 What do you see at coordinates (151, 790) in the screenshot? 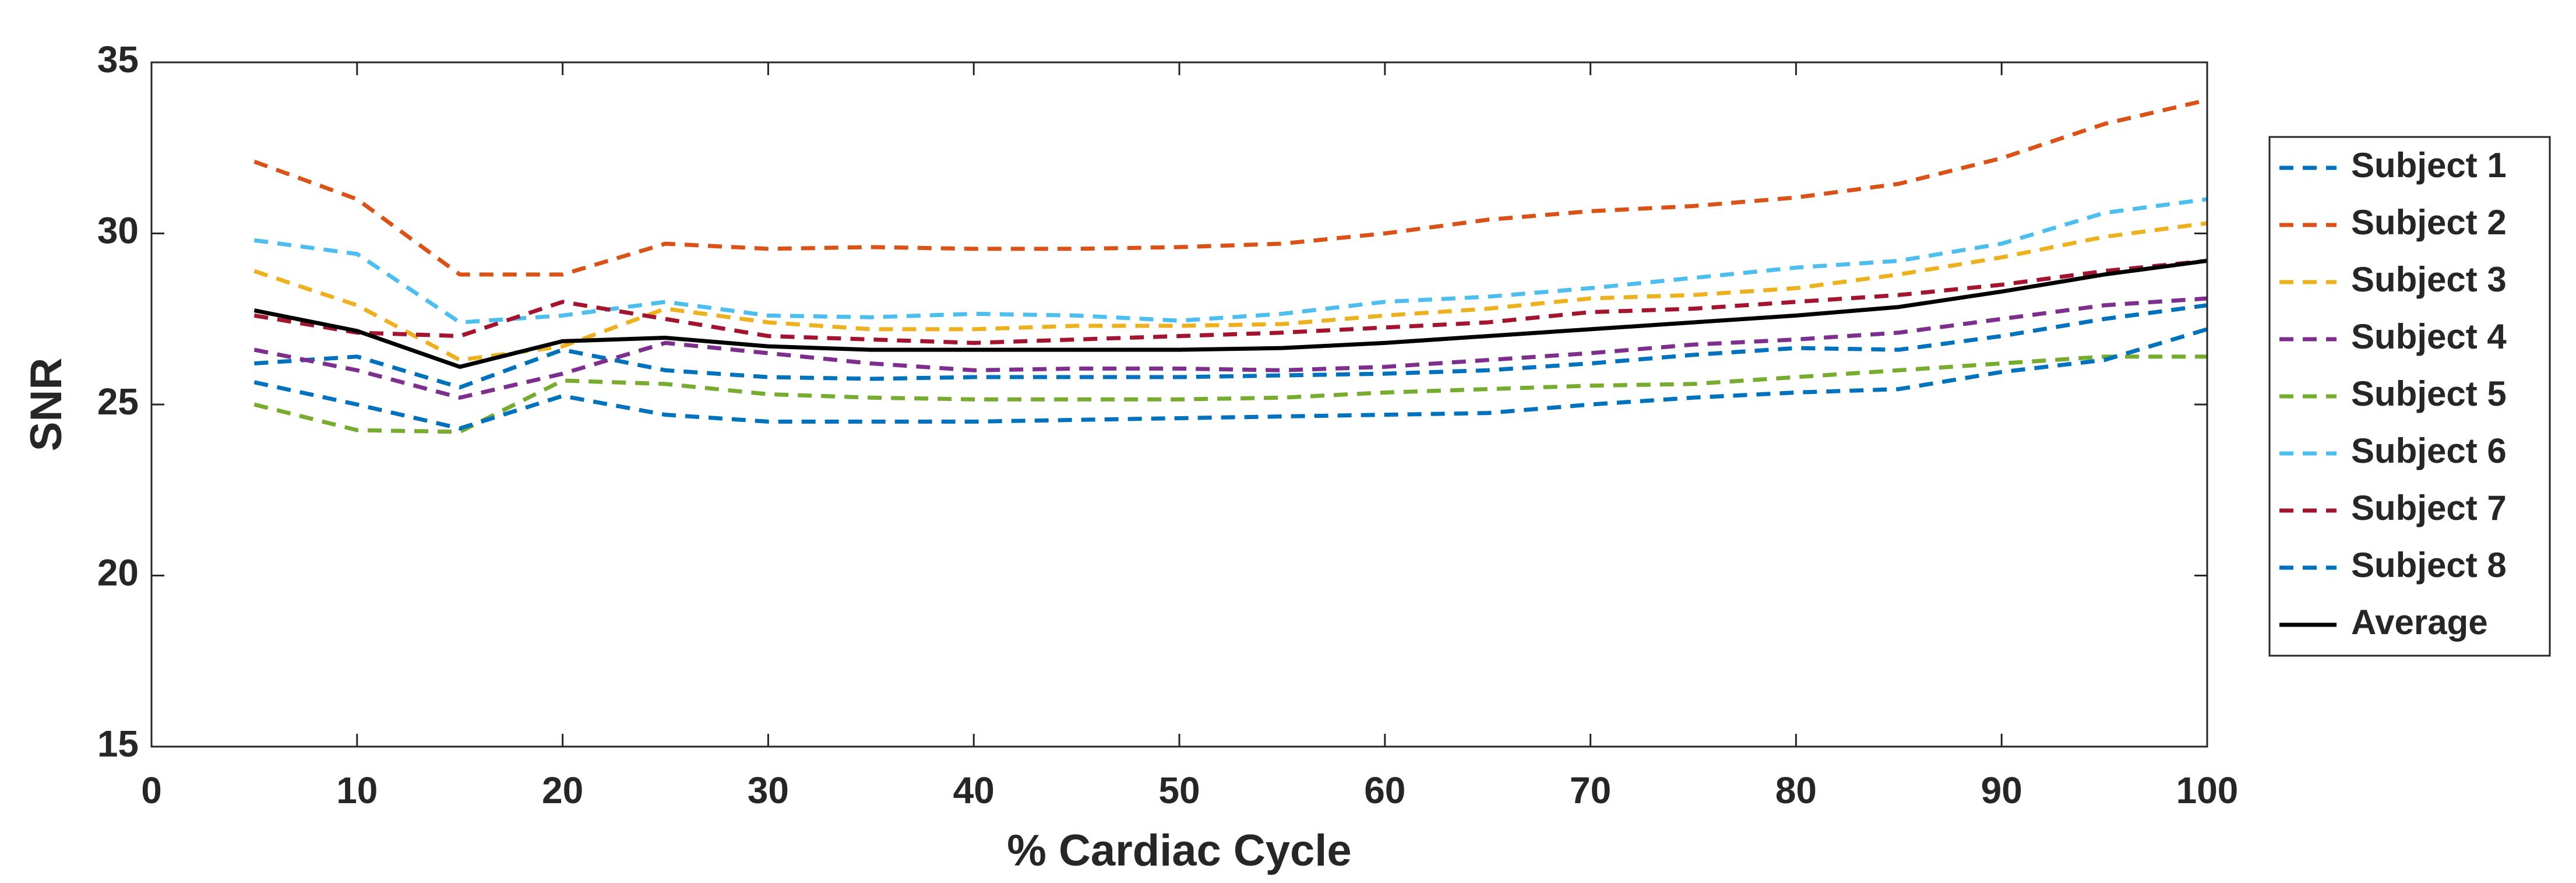
I see `x-tick-label: 0` at bounding box center [151, 790].